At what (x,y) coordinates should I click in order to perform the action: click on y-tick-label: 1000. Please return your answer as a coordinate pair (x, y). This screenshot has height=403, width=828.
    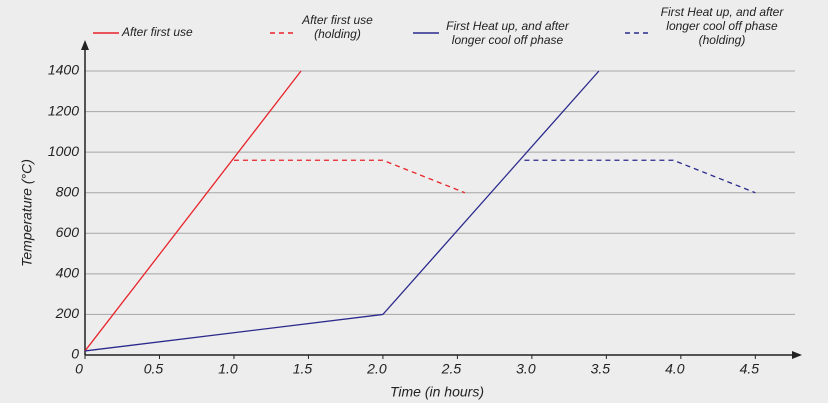
    Looking at the image, I should click on (63, 151).